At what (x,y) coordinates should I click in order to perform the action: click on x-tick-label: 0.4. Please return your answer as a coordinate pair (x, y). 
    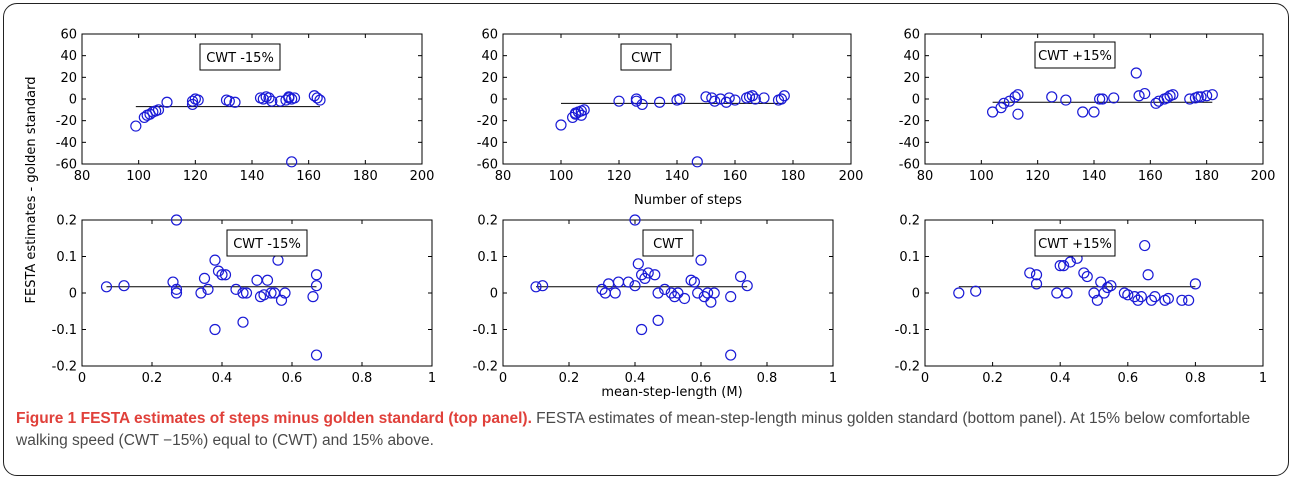
    Looking at the image, I should click on (1060, 378).